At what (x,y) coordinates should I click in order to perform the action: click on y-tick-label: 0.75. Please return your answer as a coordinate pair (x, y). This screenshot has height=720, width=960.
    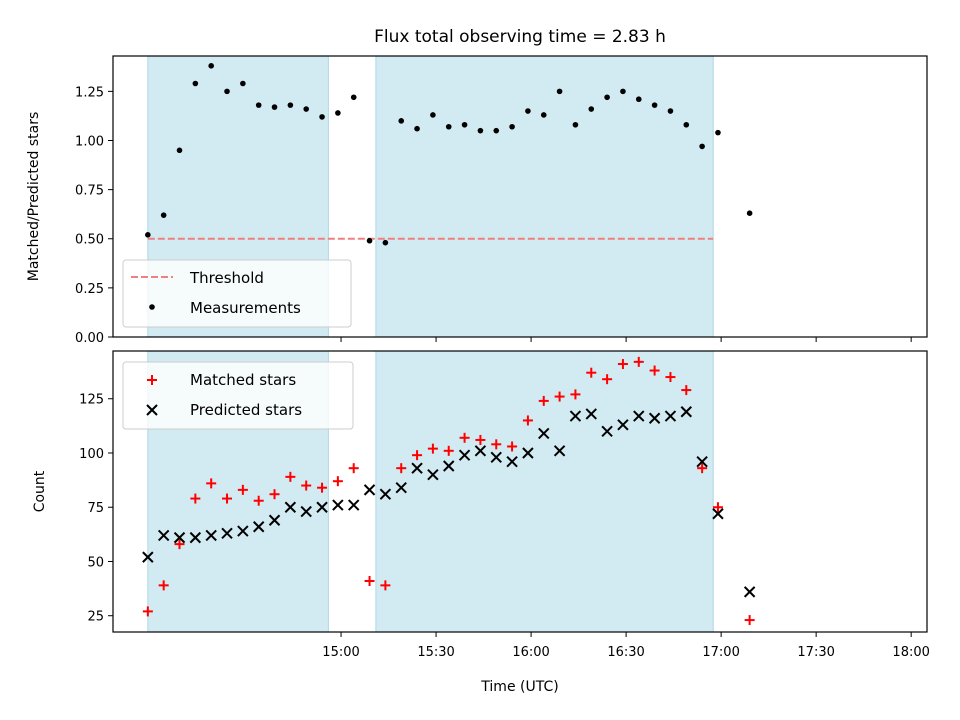
    Looking at the image, I should click on (89, 191).